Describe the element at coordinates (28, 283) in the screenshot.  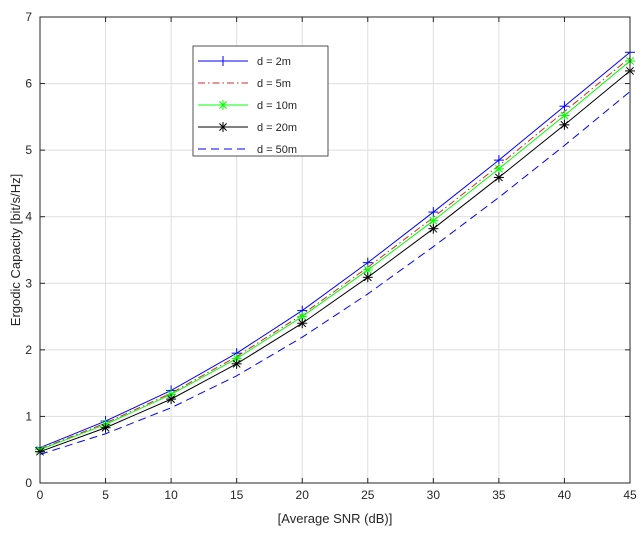
I see `y-tick-label: 3` at that location.